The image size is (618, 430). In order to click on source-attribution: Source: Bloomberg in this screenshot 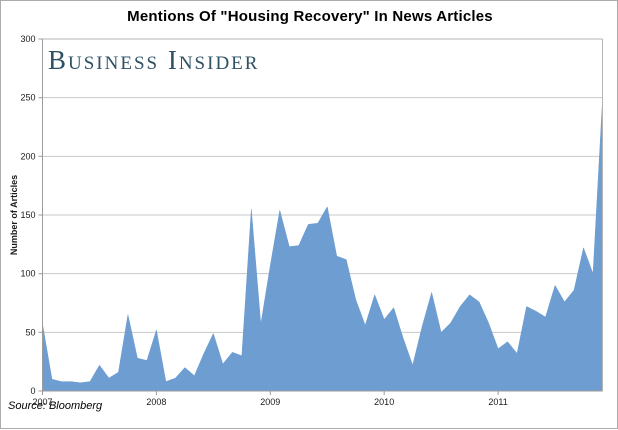, I will do `click(55, 406)`.